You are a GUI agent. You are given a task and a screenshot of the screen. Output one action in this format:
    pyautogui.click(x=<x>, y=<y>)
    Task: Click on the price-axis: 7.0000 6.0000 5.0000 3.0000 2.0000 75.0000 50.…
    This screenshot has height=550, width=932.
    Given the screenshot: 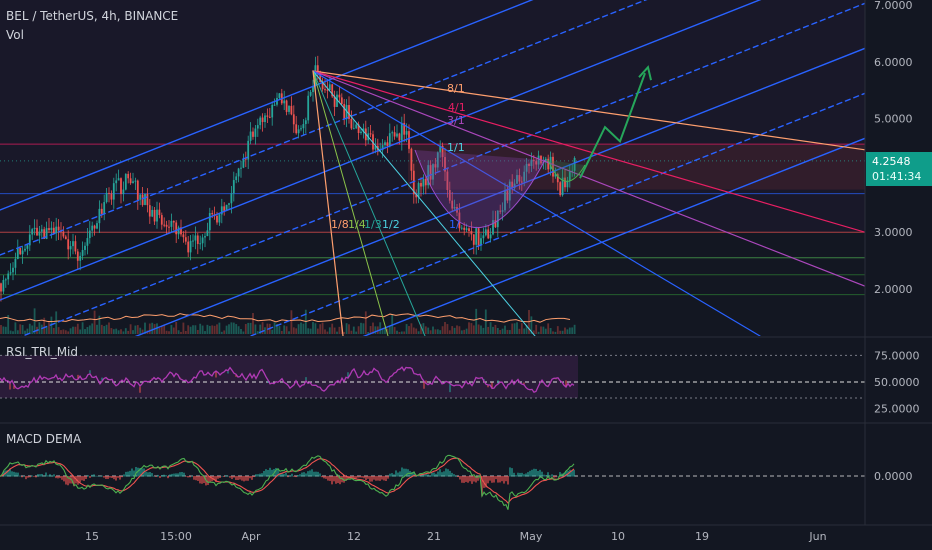 What is the action you would take?
    pyautogui.click(x=897, y=241)
    